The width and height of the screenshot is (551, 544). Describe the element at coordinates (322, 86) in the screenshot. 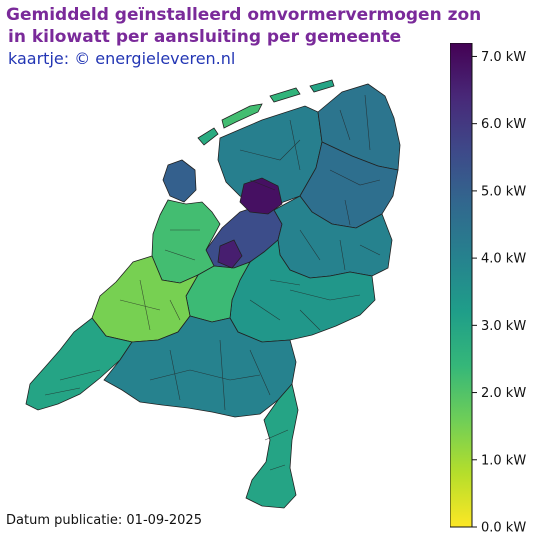

I see `region-schiermonnikoog` at that location.